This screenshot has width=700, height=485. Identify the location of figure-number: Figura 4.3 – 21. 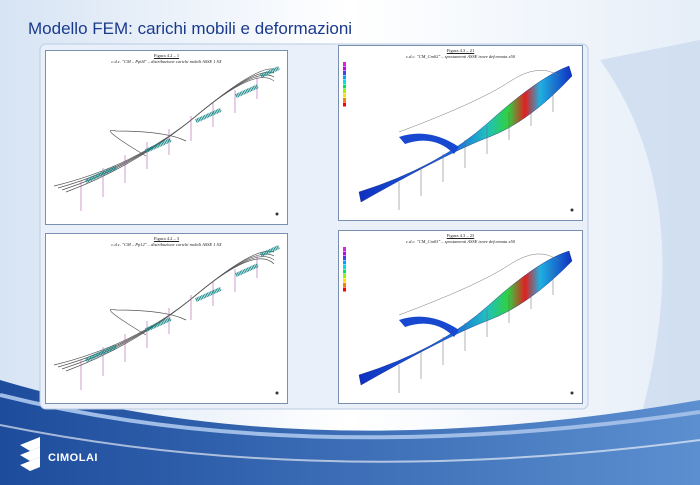
(460, 50).